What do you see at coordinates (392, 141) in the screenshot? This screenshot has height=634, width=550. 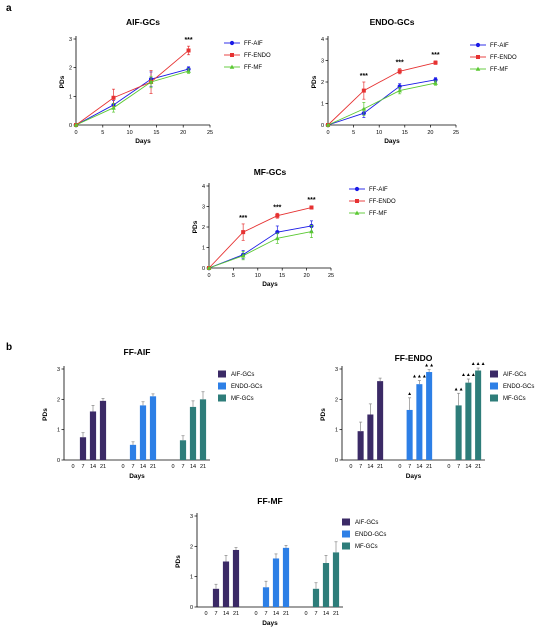 I see `x-axis-label: Days` at bounding box center [392, 141].